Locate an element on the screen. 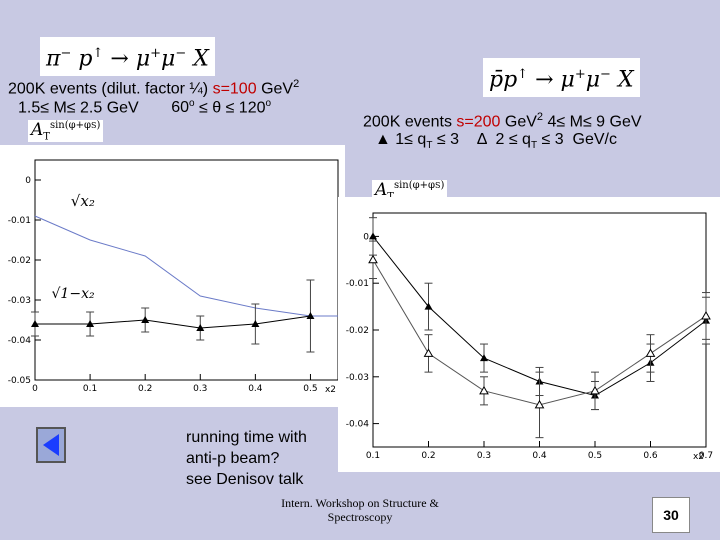 This screenshot has height=540, width=720. triangle-left-icon is located at coordinates (51, 445).